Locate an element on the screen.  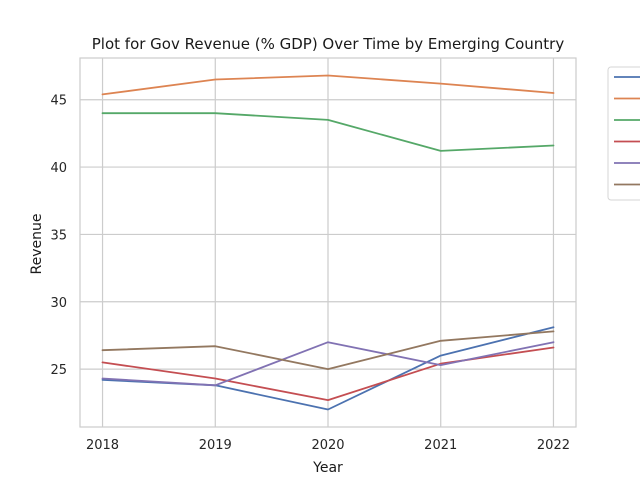
legend is located at coordinates (623, 133).